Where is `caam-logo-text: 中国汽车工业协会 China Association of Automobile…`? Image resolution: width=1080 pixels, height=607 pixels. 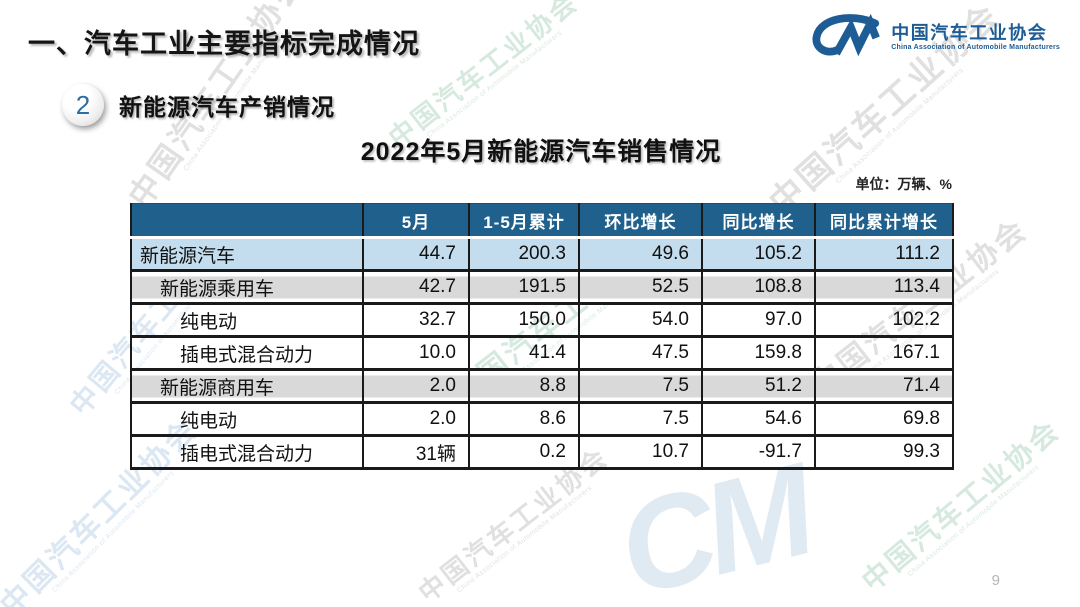 caam-logo-text: 中国汽车工业协会 China Association of Automobile… is located at coordinates (975, 37).